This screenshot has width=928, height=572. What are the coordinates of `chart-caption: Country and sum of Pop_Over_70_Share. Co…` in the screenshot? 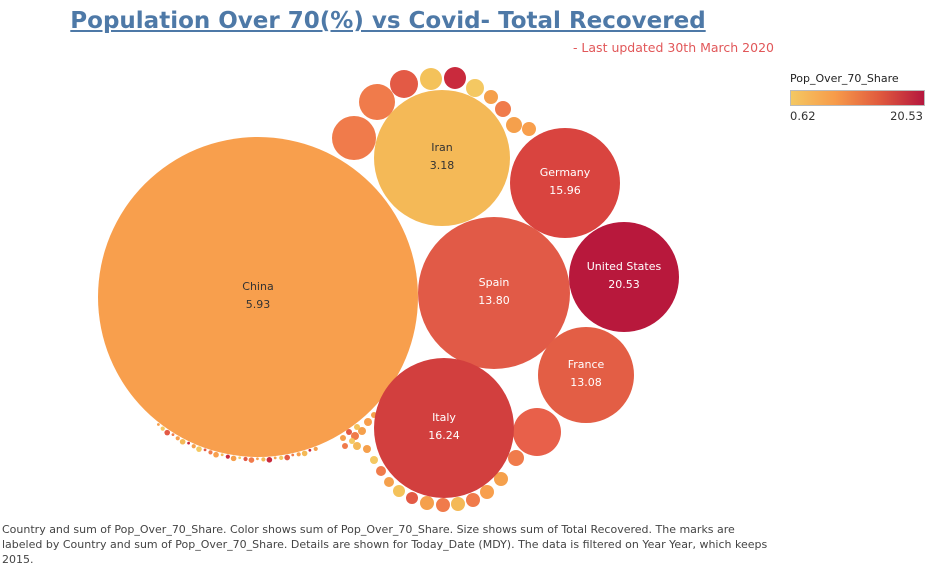 It's located at (385, 544).